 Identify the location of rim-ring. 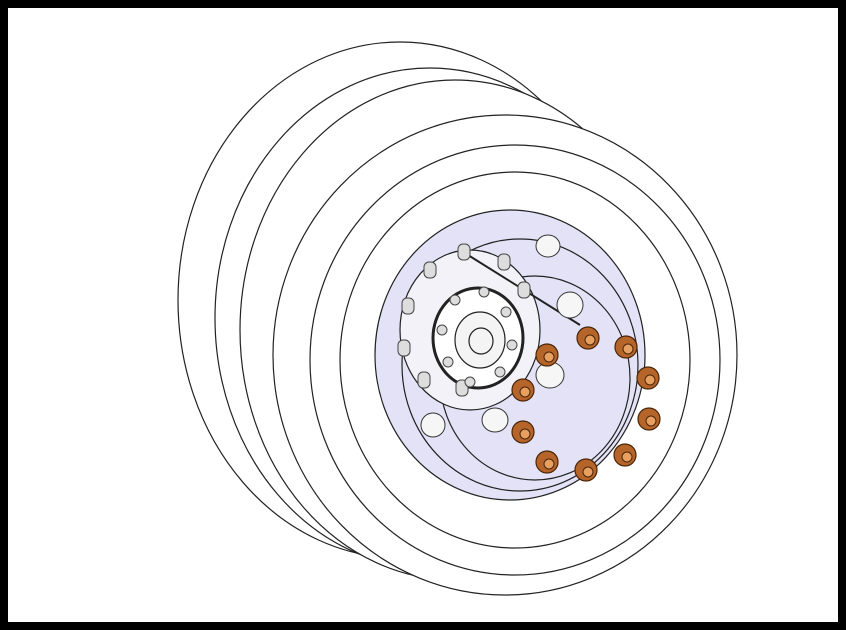
(520, 365).